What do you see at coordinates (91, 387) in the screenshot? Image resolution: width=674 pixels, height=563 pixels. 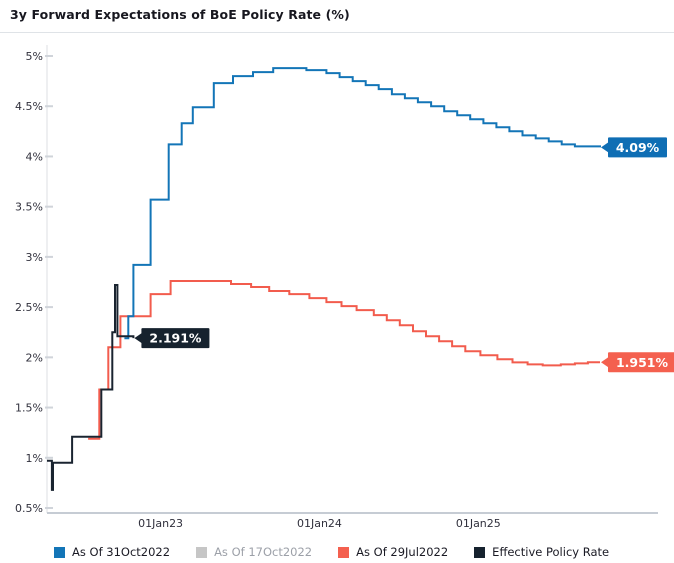 I see `series-line-effective-policy-rate` at bounding box center [91, 387].